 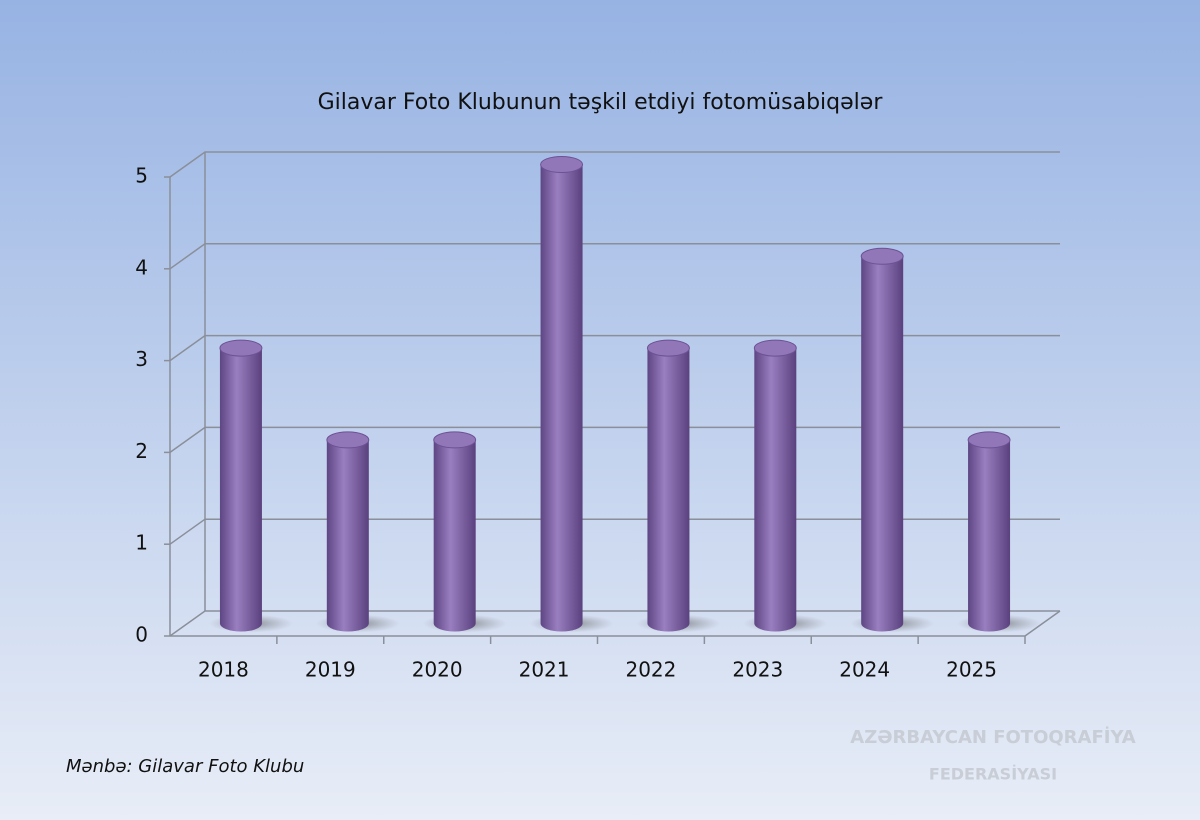 What do you see at coordinates (864, 670) in the screenshot?
I see `x-tick-label: 2024` at bounding box center [864, 670].